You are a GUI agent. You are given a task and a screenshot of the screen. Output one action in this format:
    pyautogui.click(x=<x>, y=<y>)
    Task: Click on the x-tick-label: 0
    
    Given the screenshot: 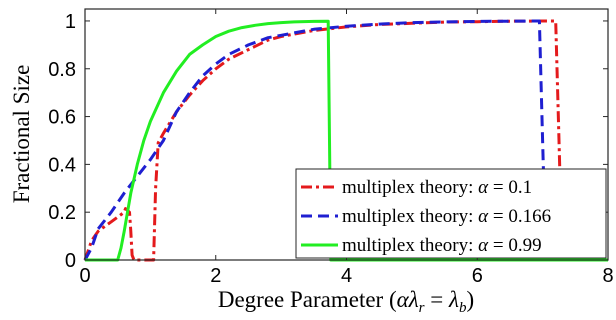 What is the action you would take?
    pyautogui.click(x=84, y=276)
    